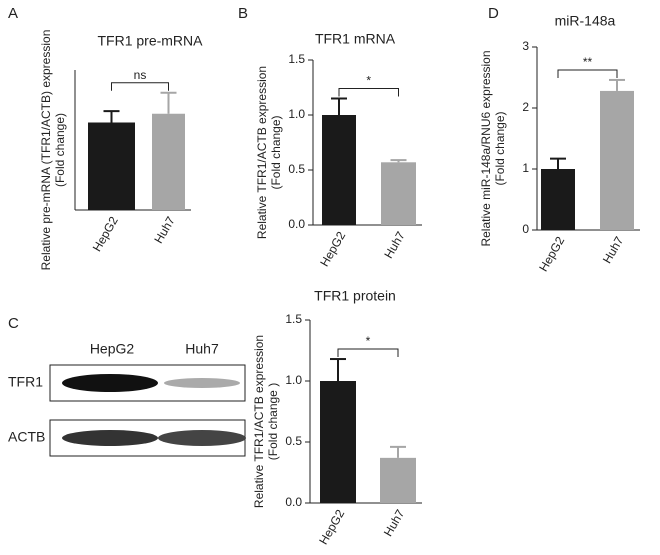 This screenshot has width=660, height=555. What do you see at coordinates (140, 75) in the screenshot?
I see `annotation: ns` at bounding box center [140, 75].